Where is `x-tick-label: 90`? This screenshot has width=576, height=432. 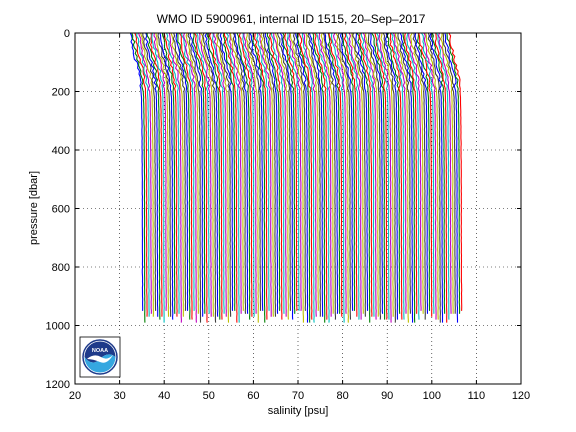
x-tick-label: 90 is located at coordinates (387, 396).